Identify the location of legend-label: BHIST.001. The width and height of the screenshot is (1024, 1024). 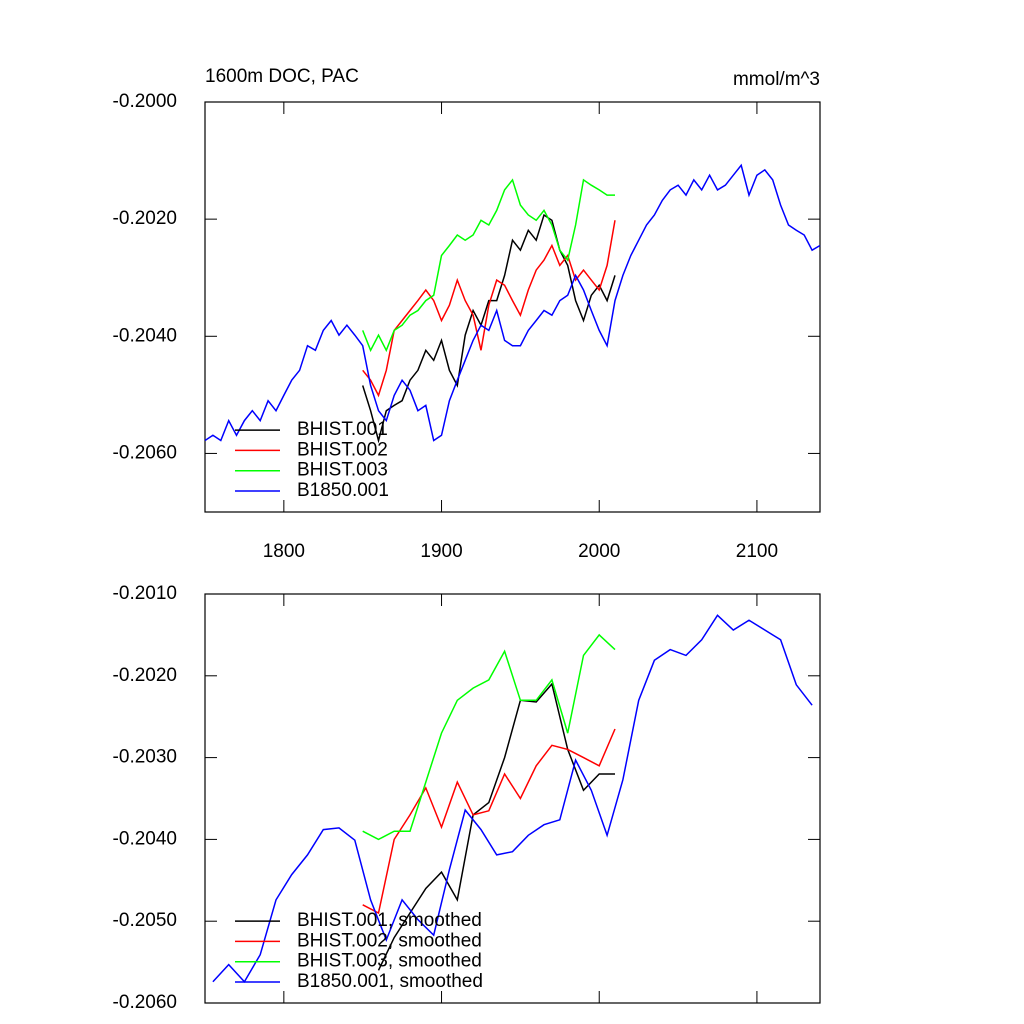
(342, 429).